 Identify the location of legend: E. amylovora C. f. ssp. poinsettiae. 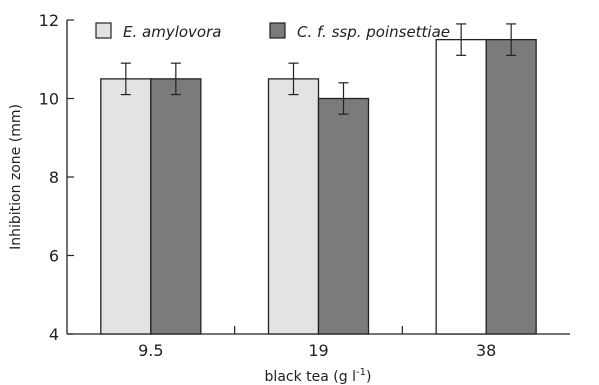
(272, 31).